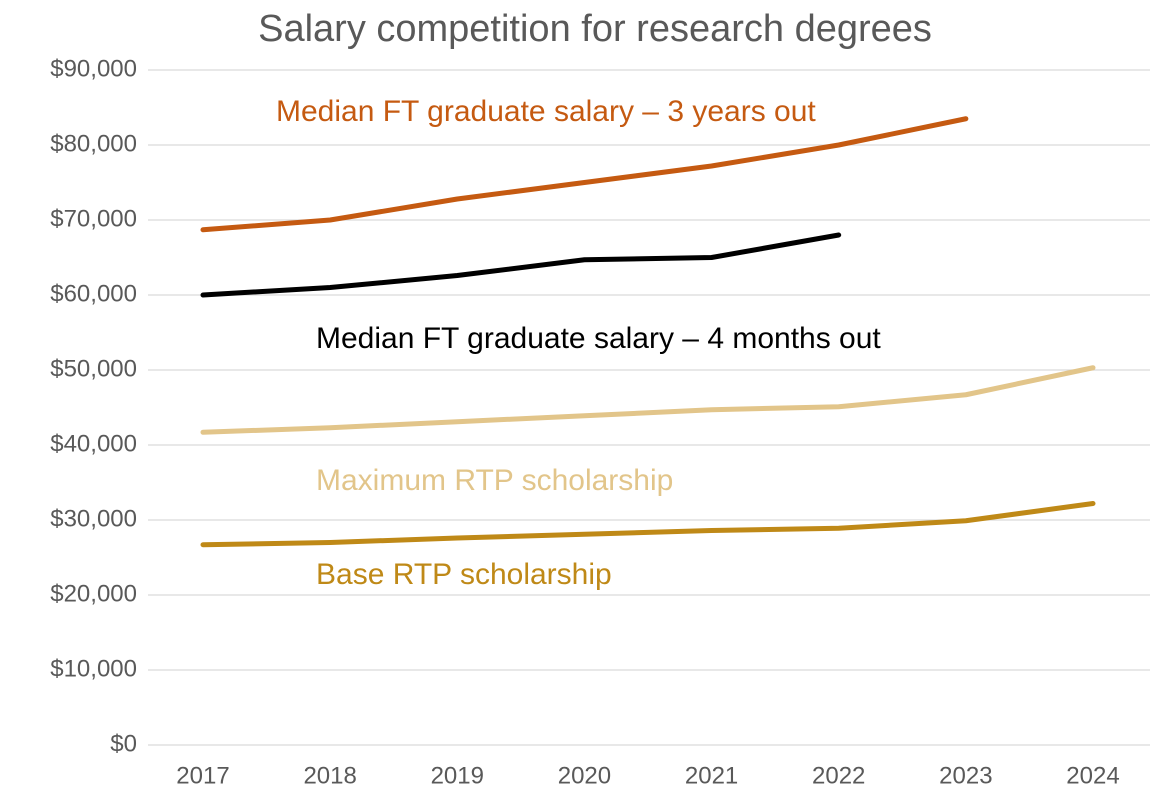 The image size is (1159, 801). Describe the element at coordinates (93, 218) in the screenshot. I see `y-tick-label: $70,000` at that location.